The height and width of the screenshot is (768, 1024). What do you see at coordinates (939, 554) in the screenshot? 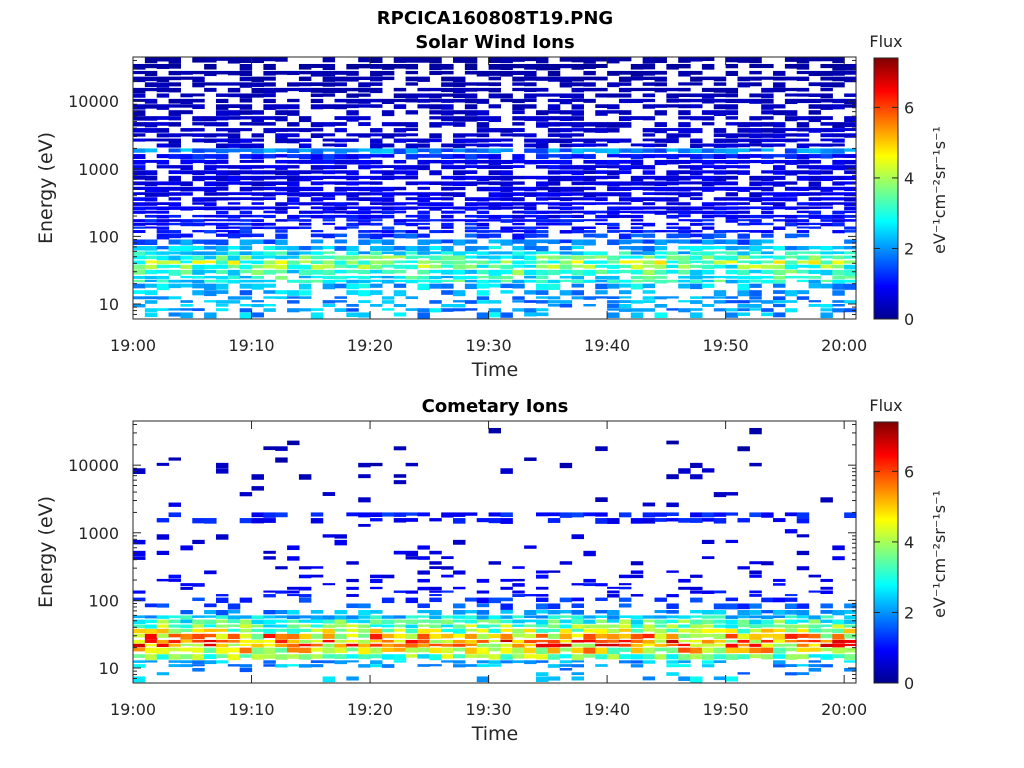
I see `colorbar-units: eV⁻¹cm⁻²sr⁻¹s⁻¹` at bounding box center [939, 554].